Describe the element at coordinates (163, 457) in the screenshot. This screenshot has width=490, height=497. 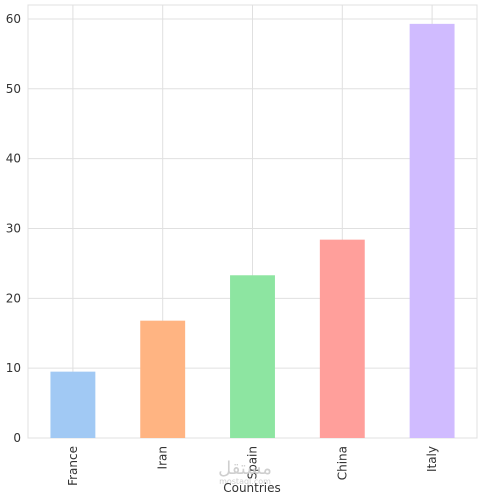
I see `x-tick-label: Iran` at that location.